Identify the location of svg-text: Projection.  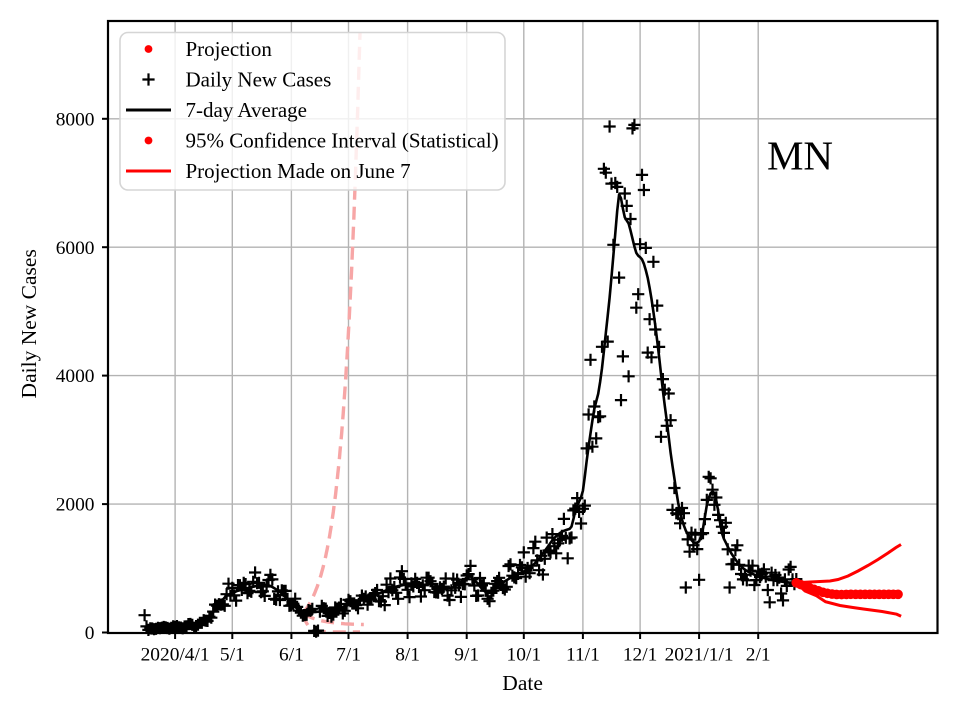
(229, 49).